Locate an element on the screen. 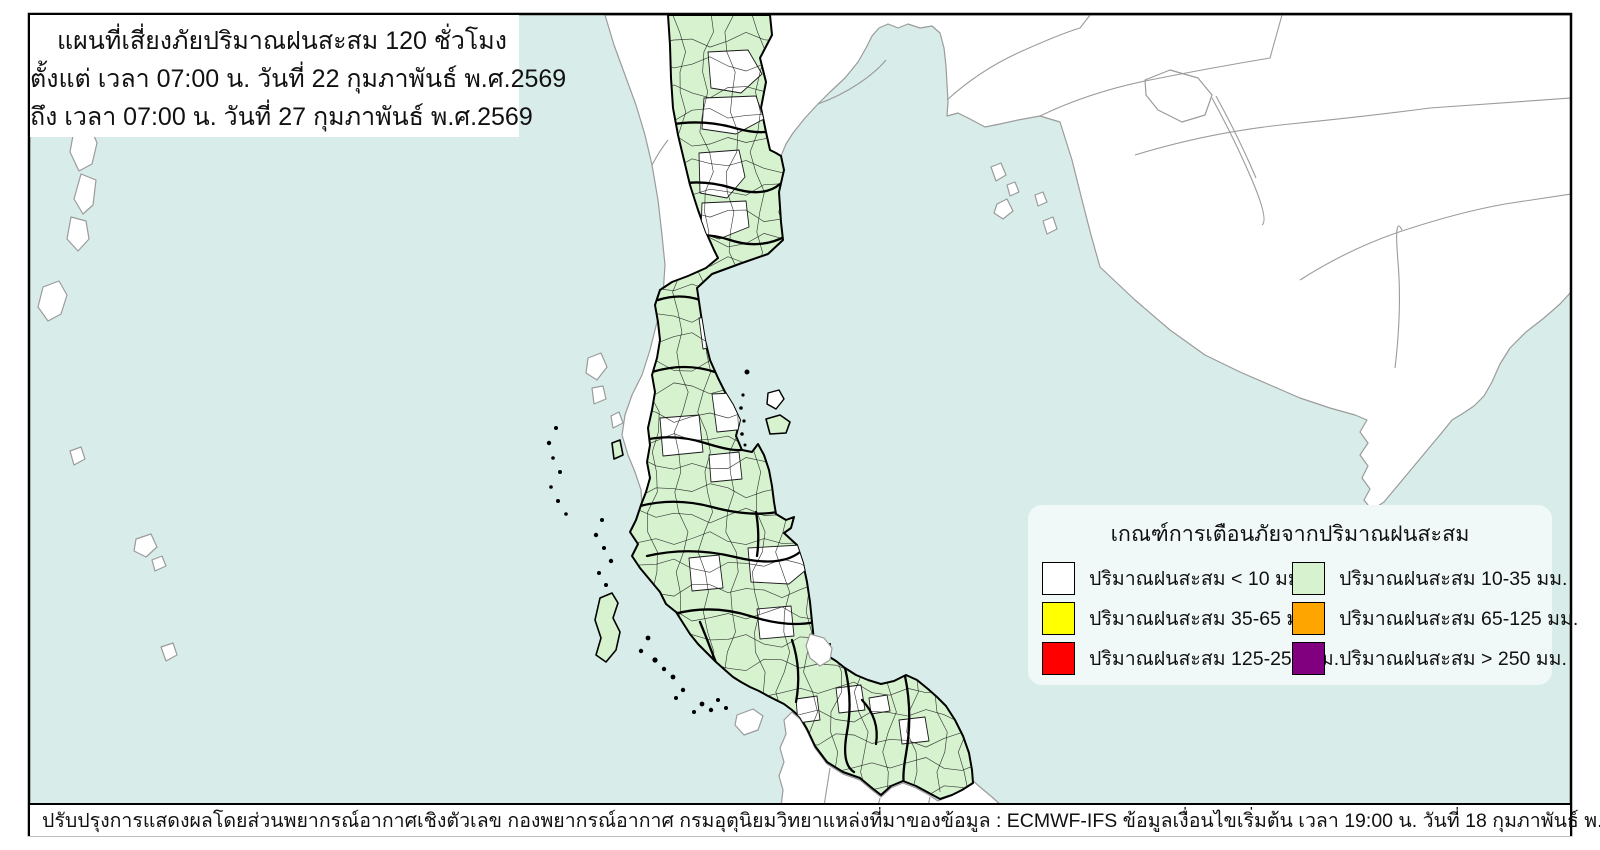  legend-label: ปริมาณฝนสะสม 35-65 มม. is located at coordinates (1203, 619).